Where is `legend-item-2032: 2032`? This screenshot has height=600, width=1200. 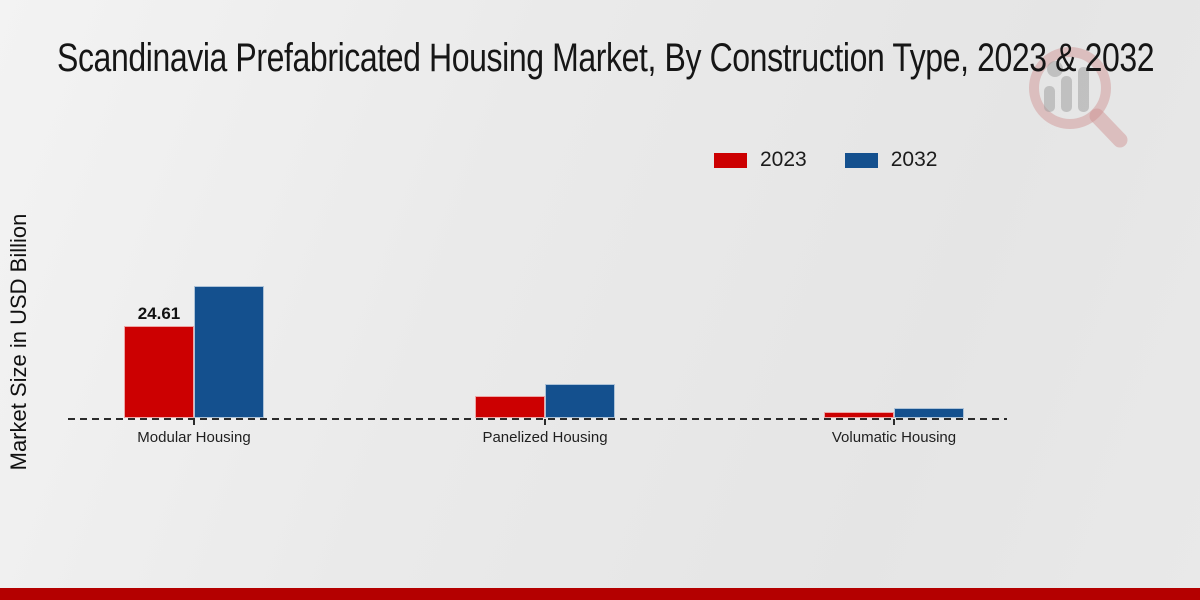 legend-item-2032: 2032 is located at coordinates (891, 160).